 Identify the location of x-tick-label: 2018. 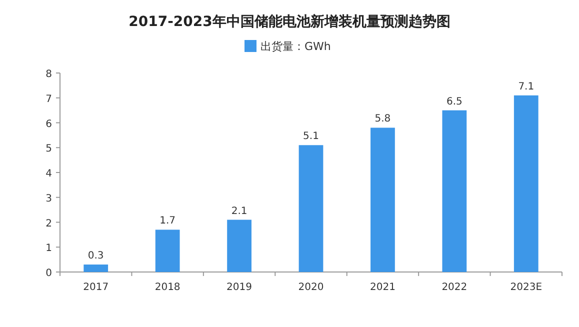
(167, 287).